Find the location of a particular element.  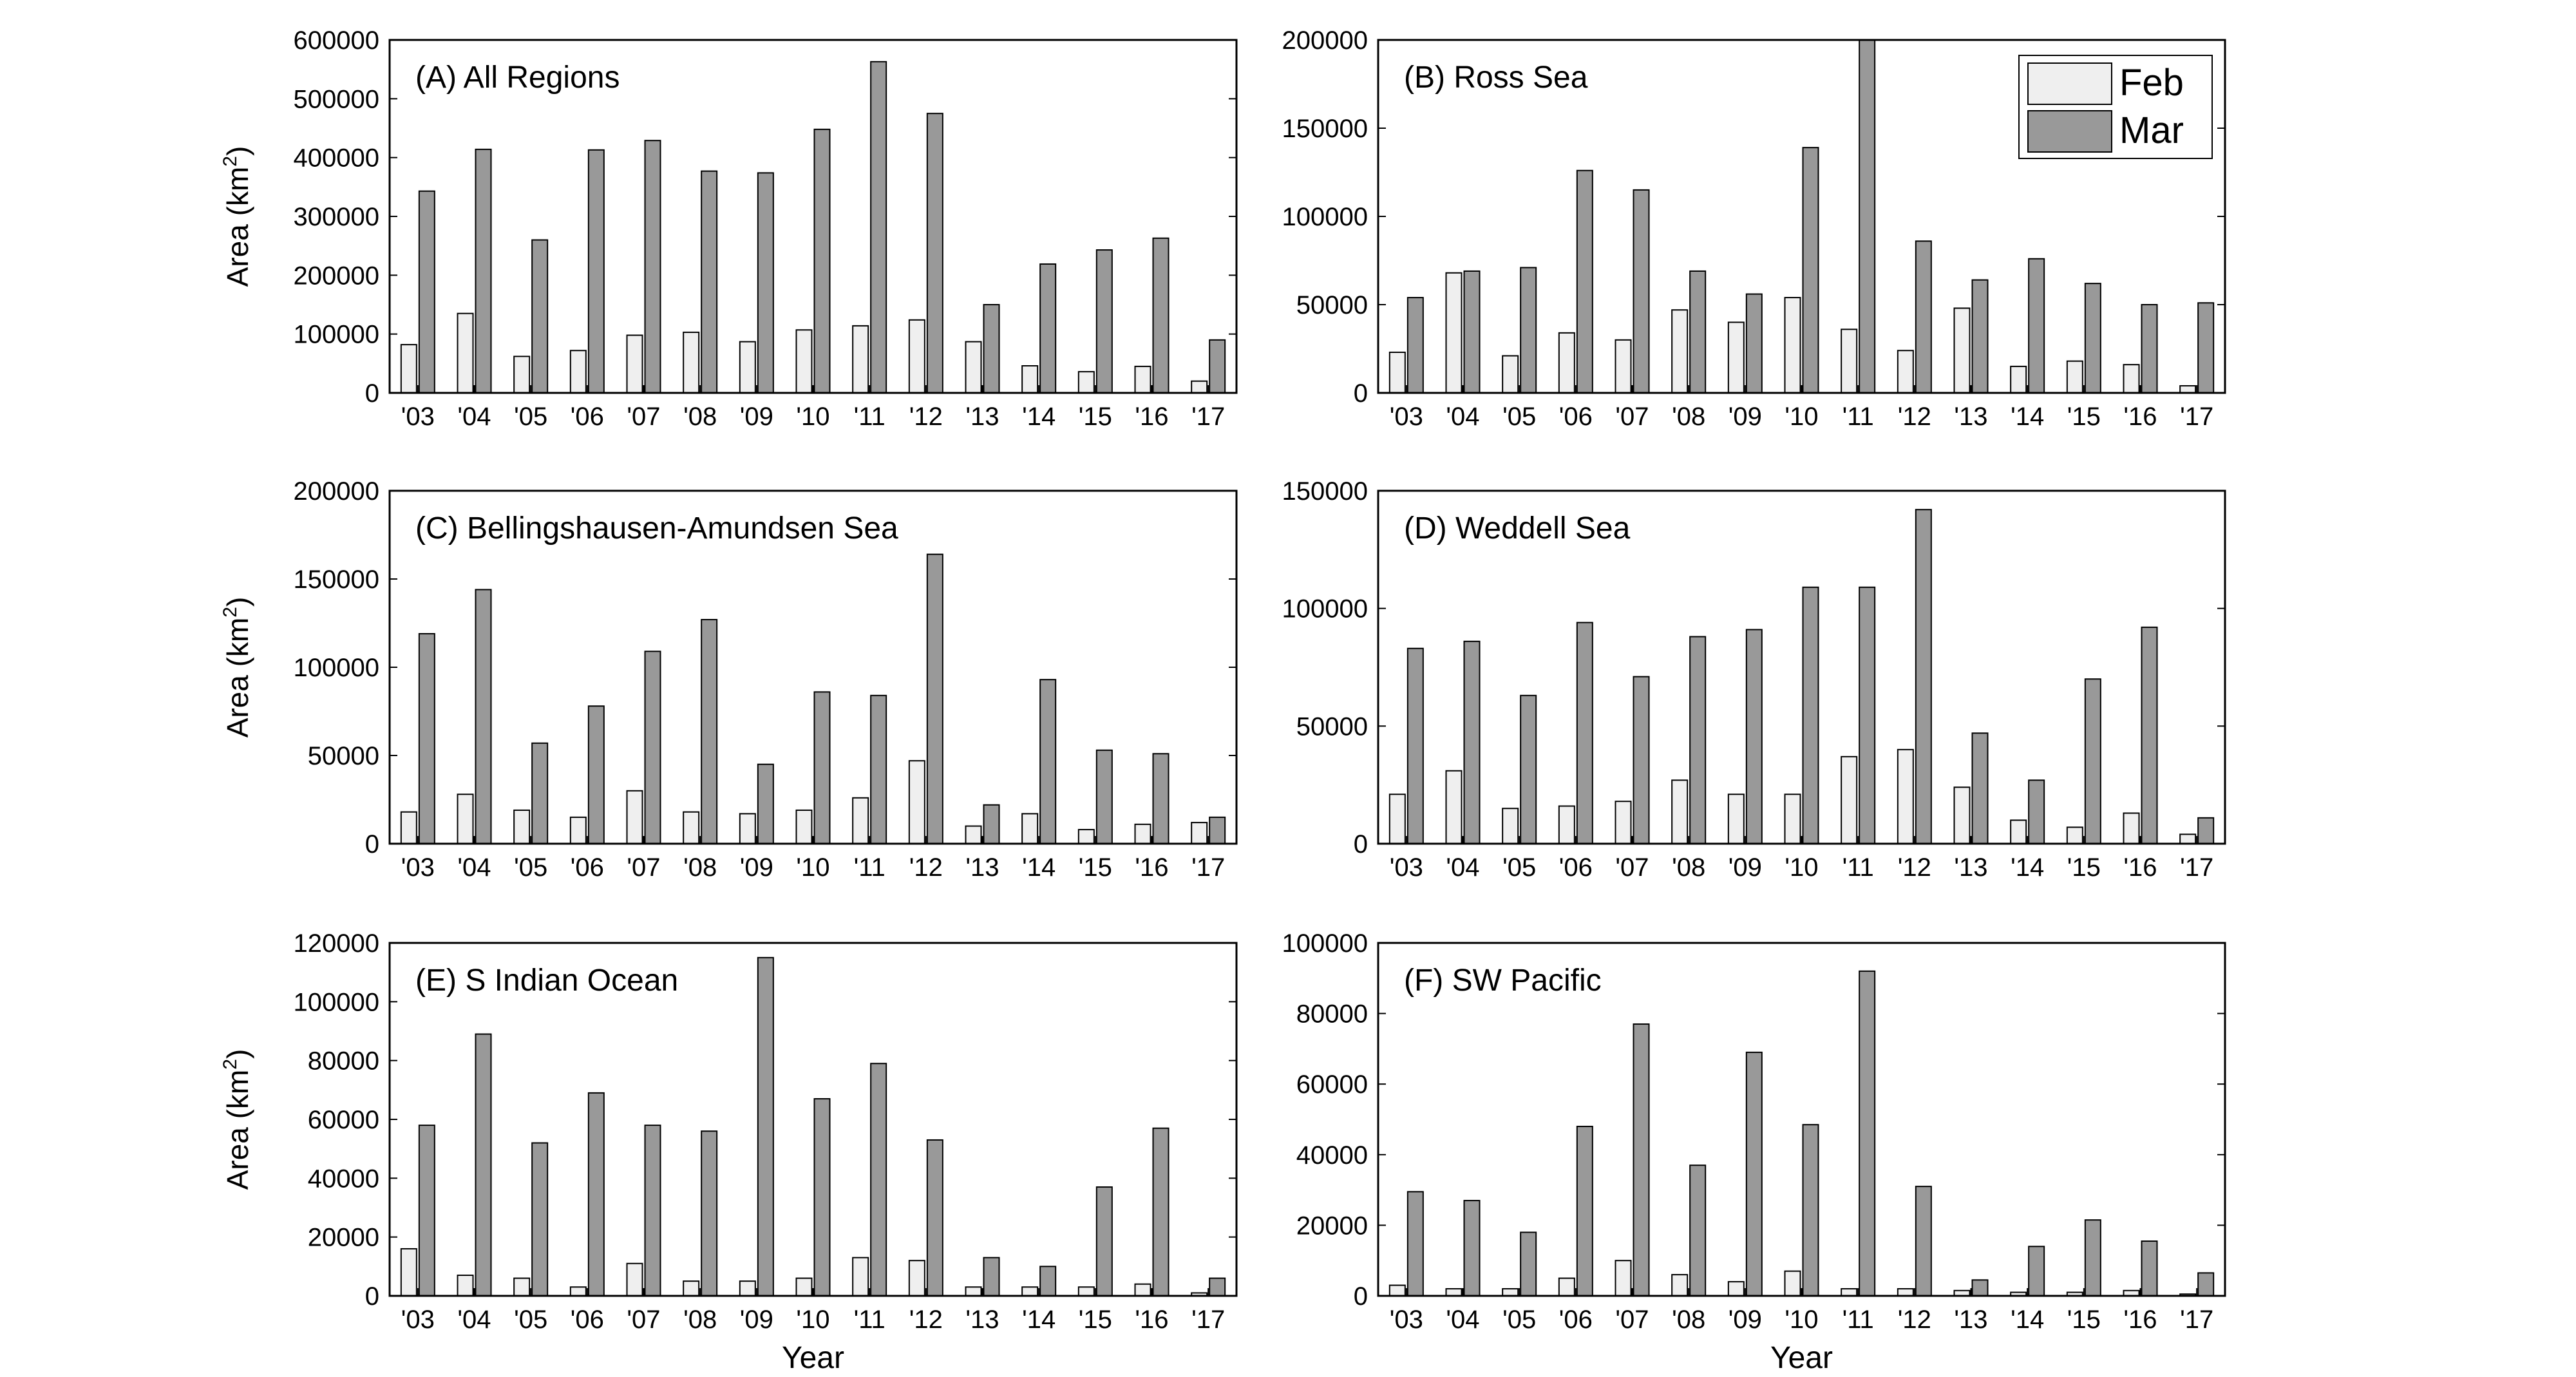

x-tick-label: '17 is located at coordinates (2196, 417).